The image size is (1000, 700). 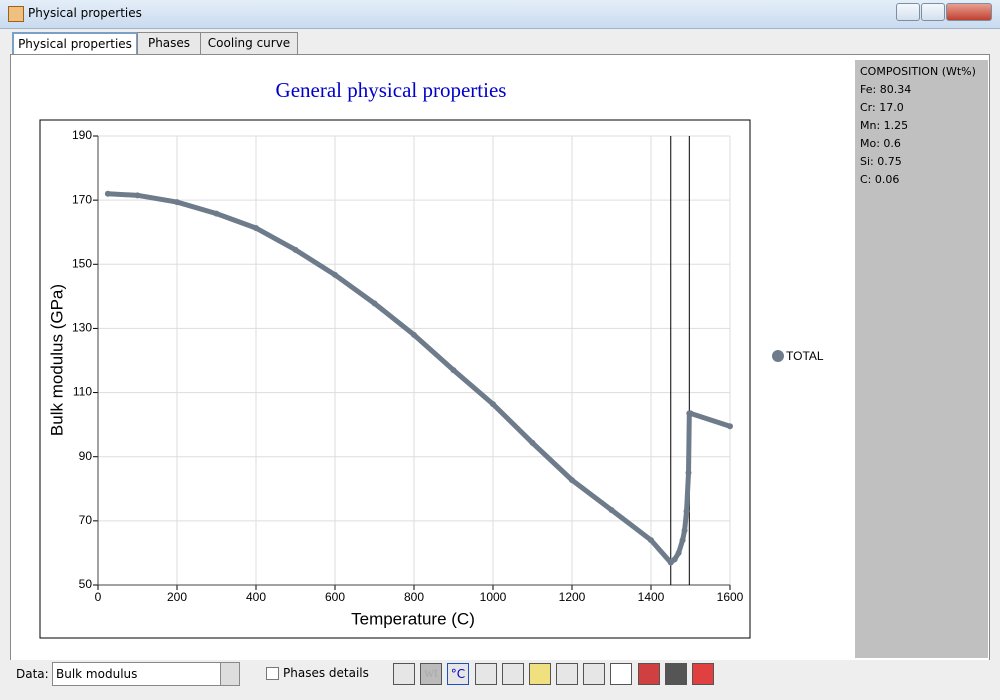 I want to click on composition-item: Mo: 0.6, so click(x=880, y=143).